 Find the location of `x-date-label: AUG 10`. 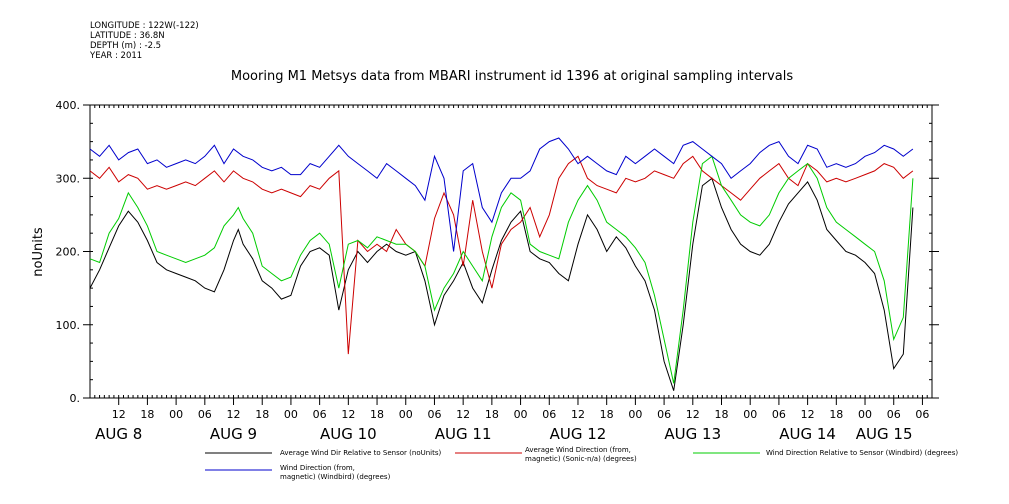

x-date-label: AUG 10 is located at coordinates (348, 434).